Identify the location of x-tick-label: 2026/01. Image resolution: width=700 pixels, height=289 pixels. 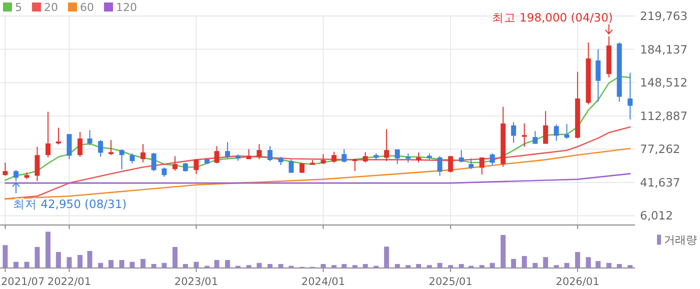
(578, 282).